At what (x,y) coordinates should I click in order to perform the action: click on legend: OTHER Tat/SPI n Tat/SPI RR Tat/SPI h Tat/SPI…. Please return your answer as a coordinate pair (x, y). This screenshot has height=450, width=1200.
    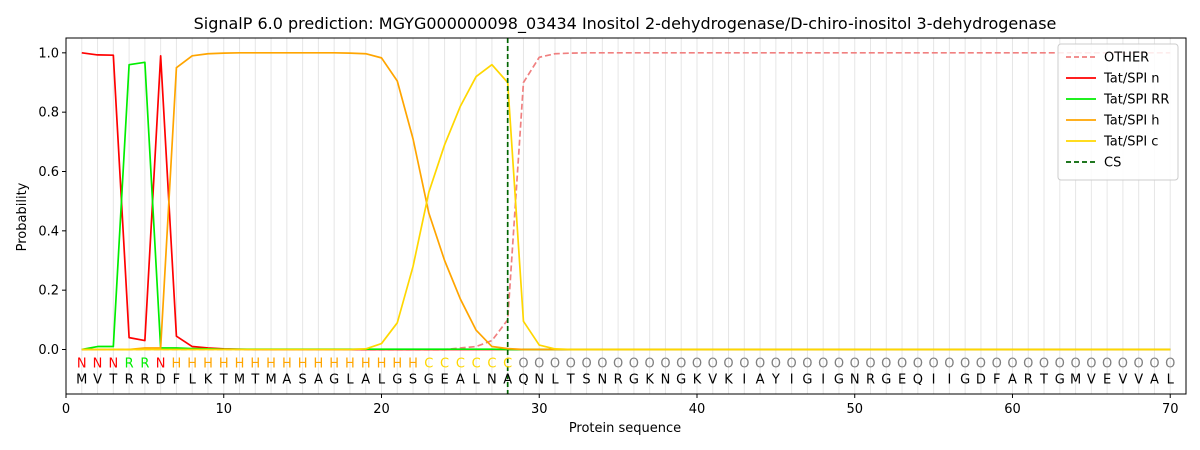
    Looking at the image, I should click on (1118, 112).